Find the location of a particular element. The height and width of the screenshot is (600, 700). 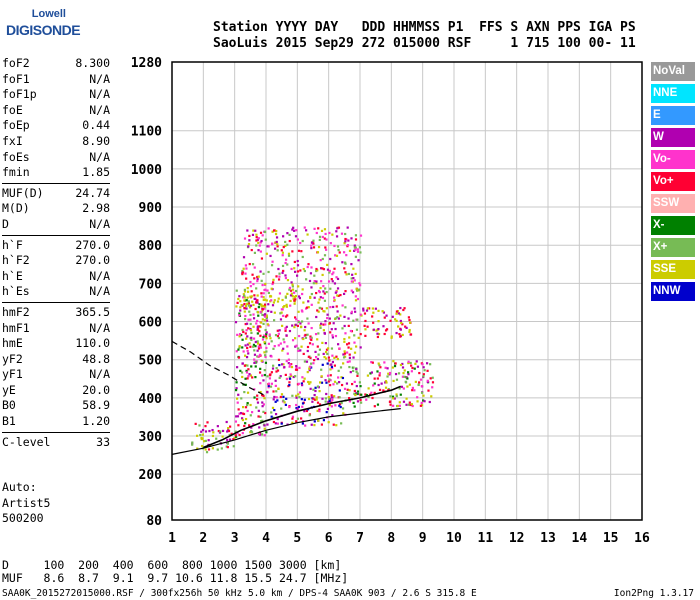

y-tick-label: 600 is located at coordinates (151, 323).